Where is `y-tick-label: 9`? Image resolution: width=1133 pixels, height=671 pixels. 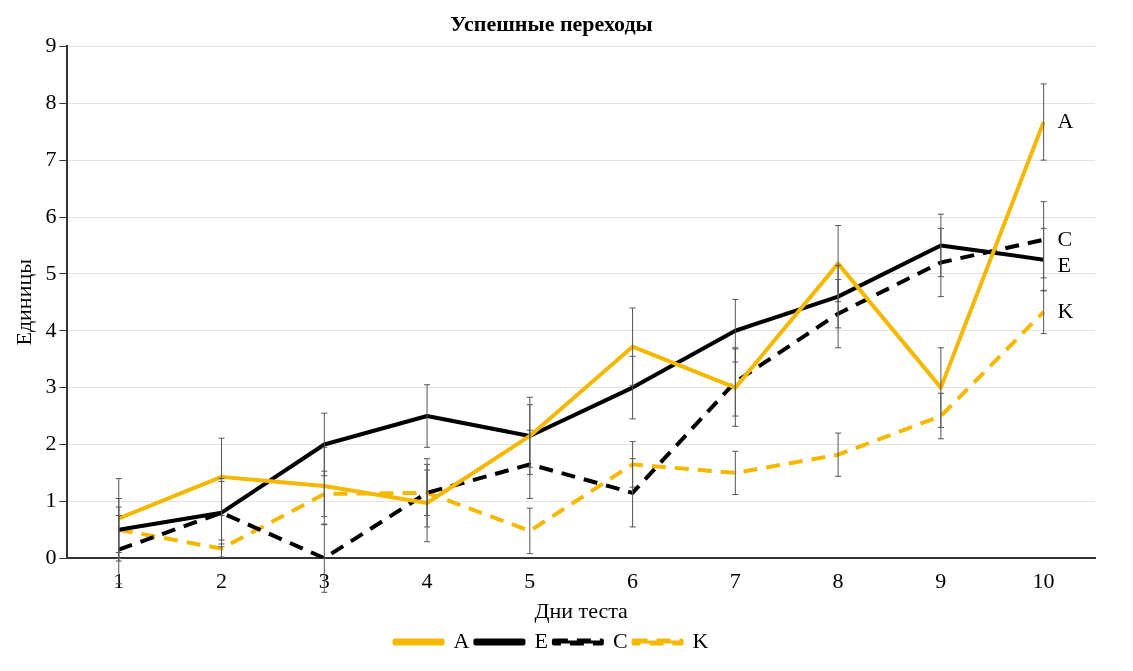
y-tick-label: 9 is located at coordinates (51, 45).